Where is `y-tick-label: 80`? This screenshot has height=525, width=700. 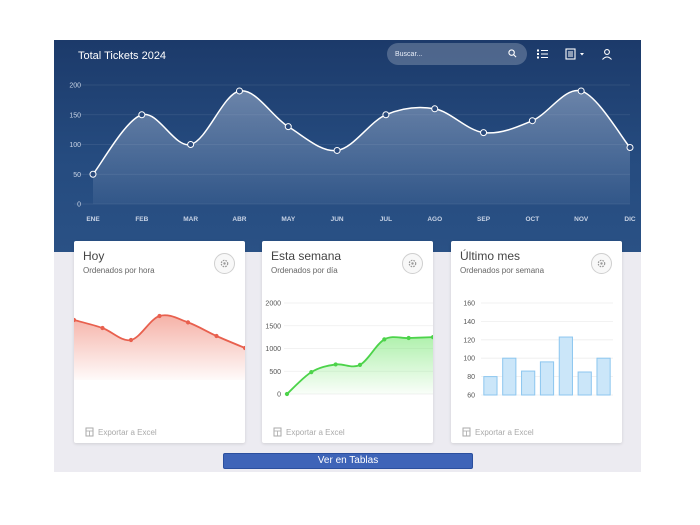
y-tick-label: 80 is located at coordinates (471, 377).